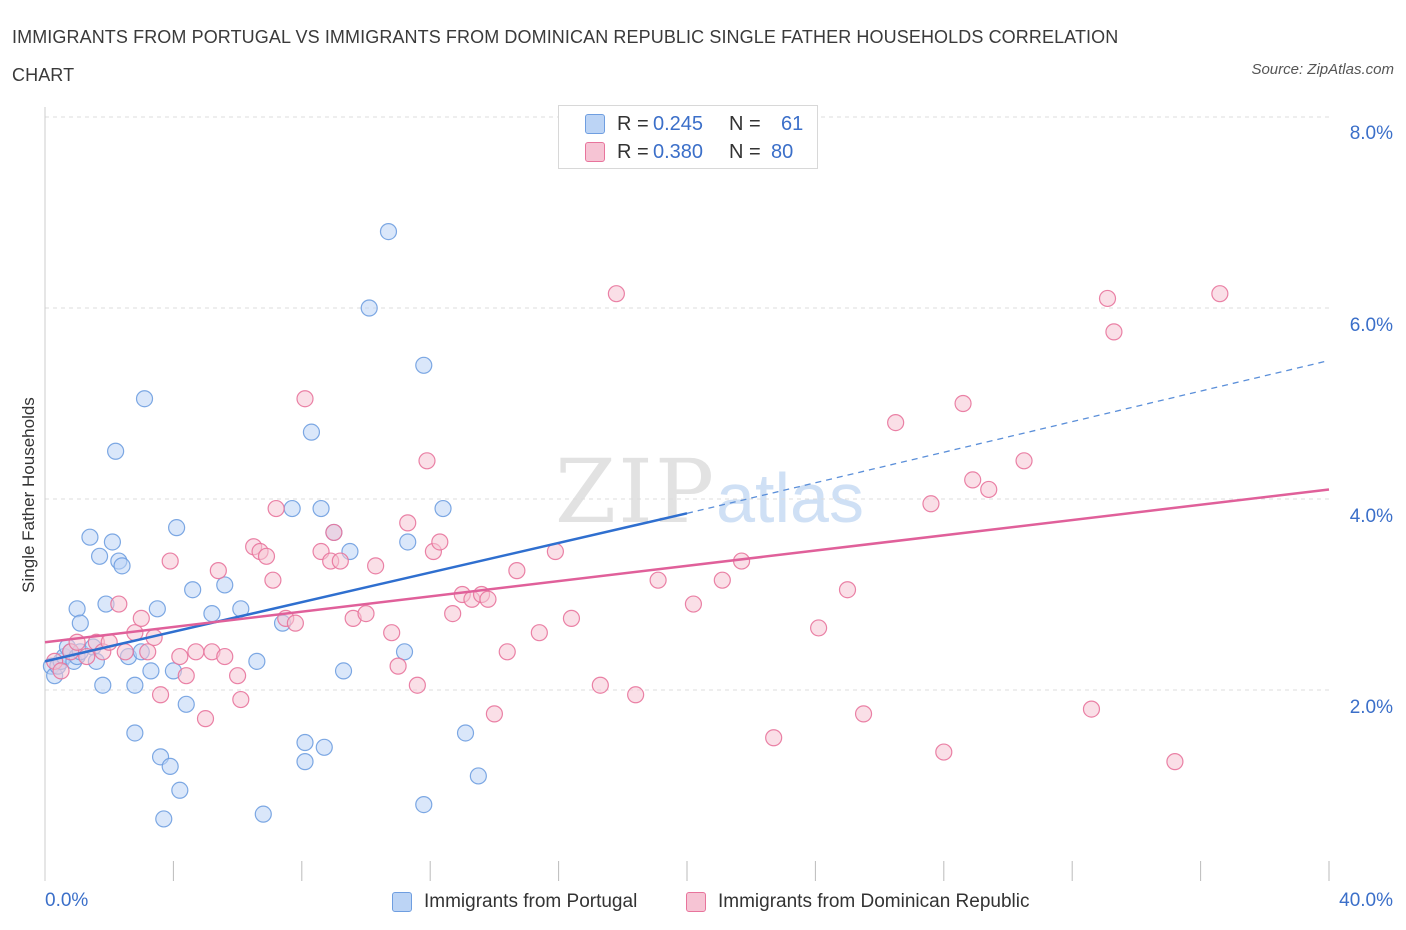  What do you see at coordinates (402, 902) in the screenshot?
I see `portugal-swatch` at bounding box center [402, 902].